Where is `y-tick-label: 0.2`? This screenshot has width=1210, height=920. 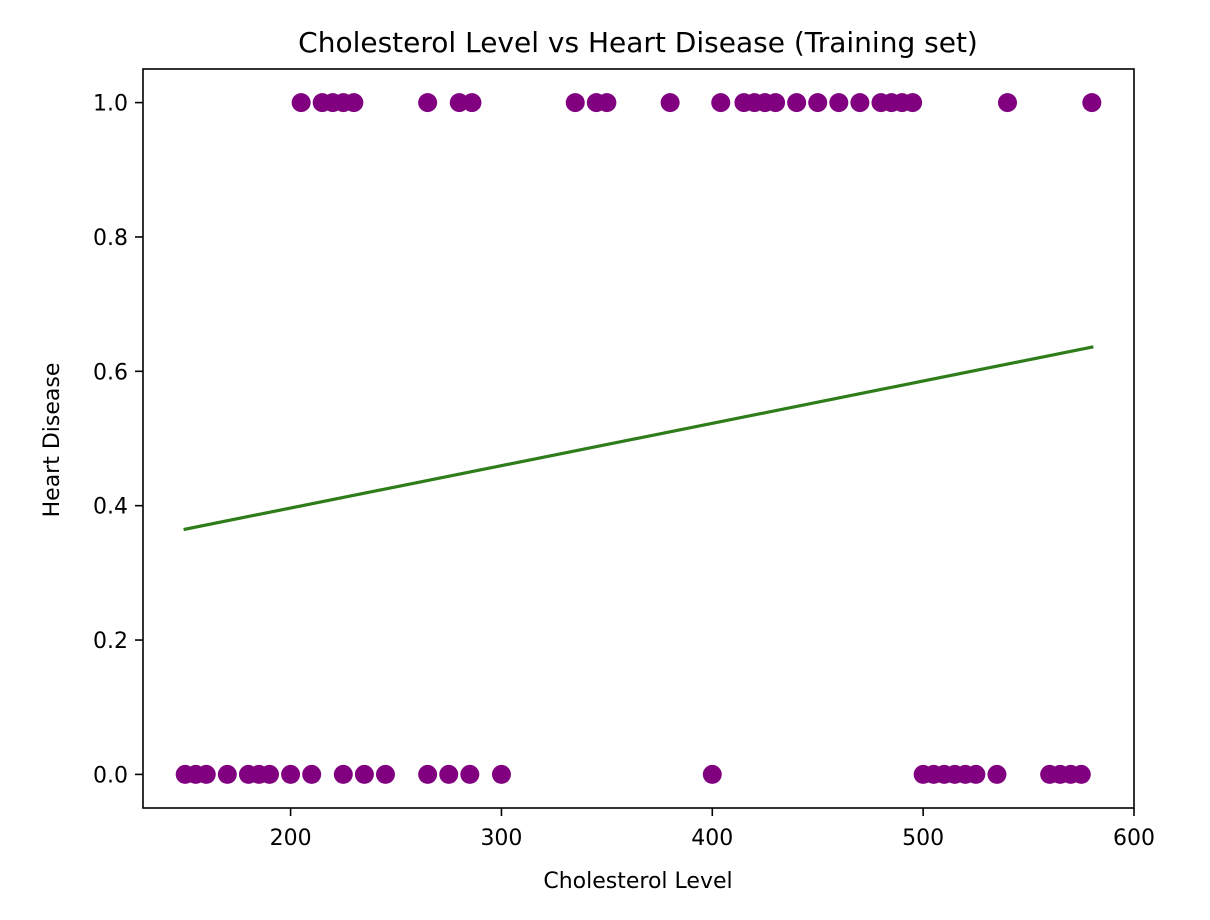
y-tick-label: 0.2 is located at coordinates (110, 641).